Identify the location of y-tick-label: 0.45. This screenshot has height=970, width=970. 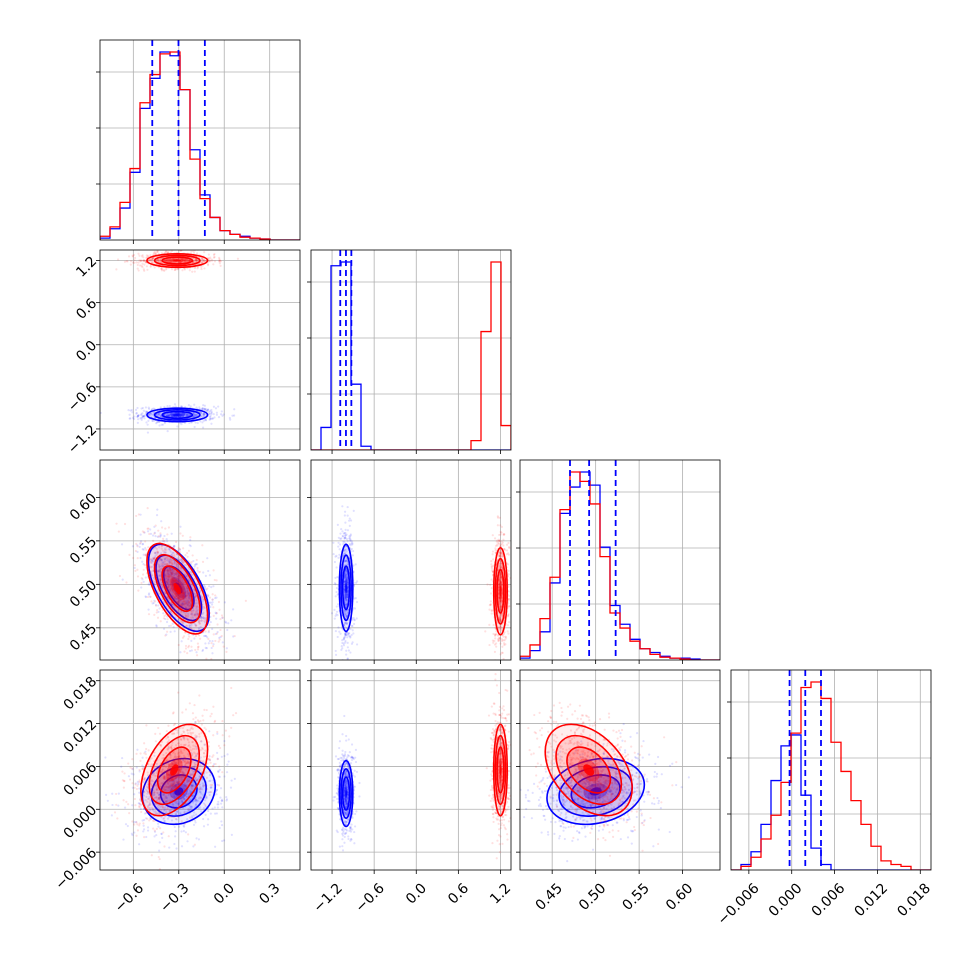
(83, 637).